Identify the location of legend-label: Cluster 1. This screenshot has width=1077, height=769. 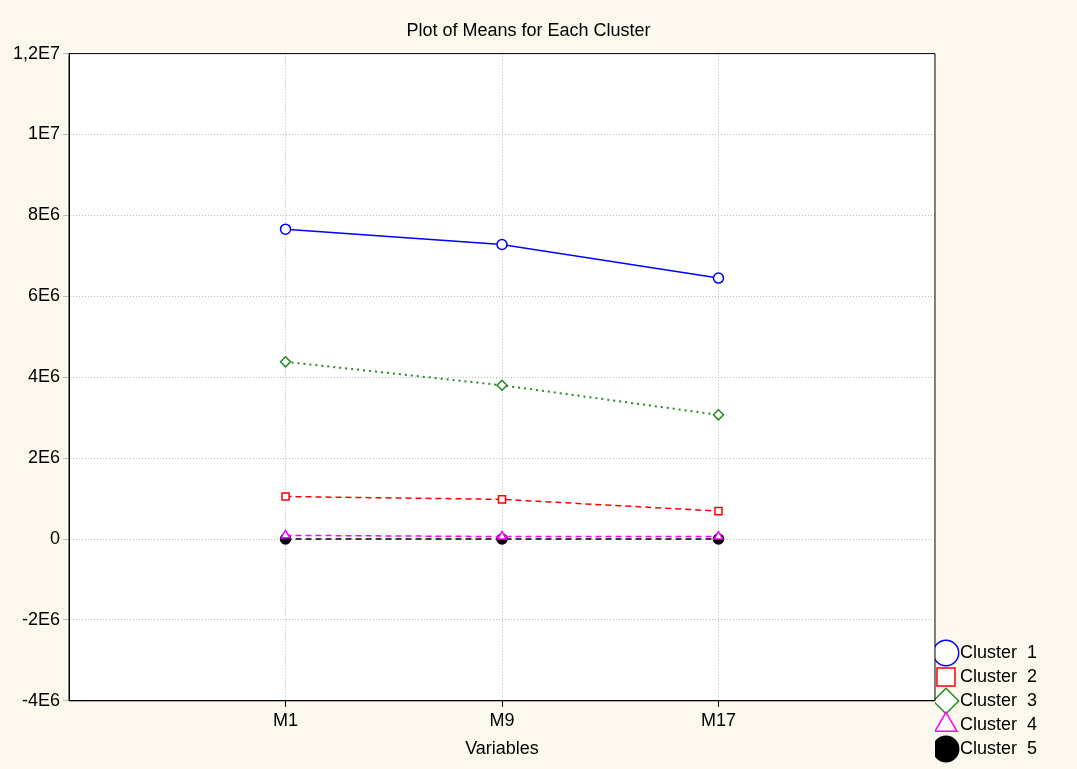
(998, 651).